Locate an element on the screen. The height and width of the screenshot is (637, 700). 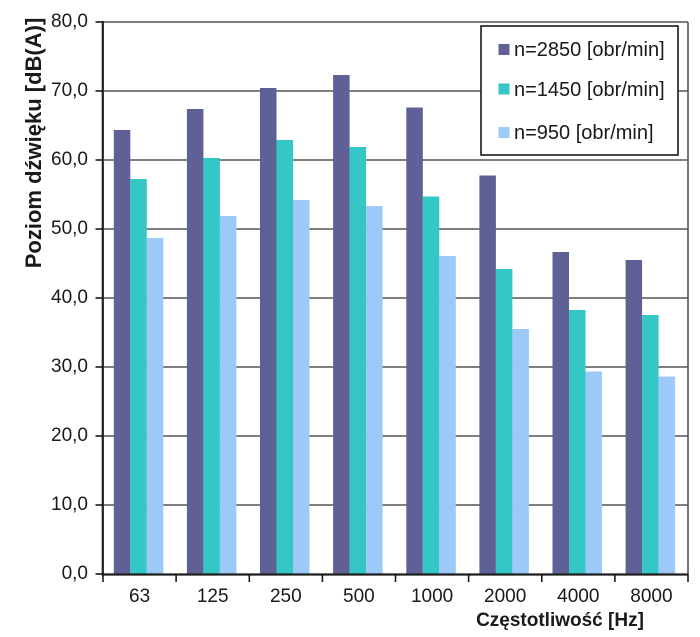
svg-text: 80,0 is located at coordinates (69, 21).